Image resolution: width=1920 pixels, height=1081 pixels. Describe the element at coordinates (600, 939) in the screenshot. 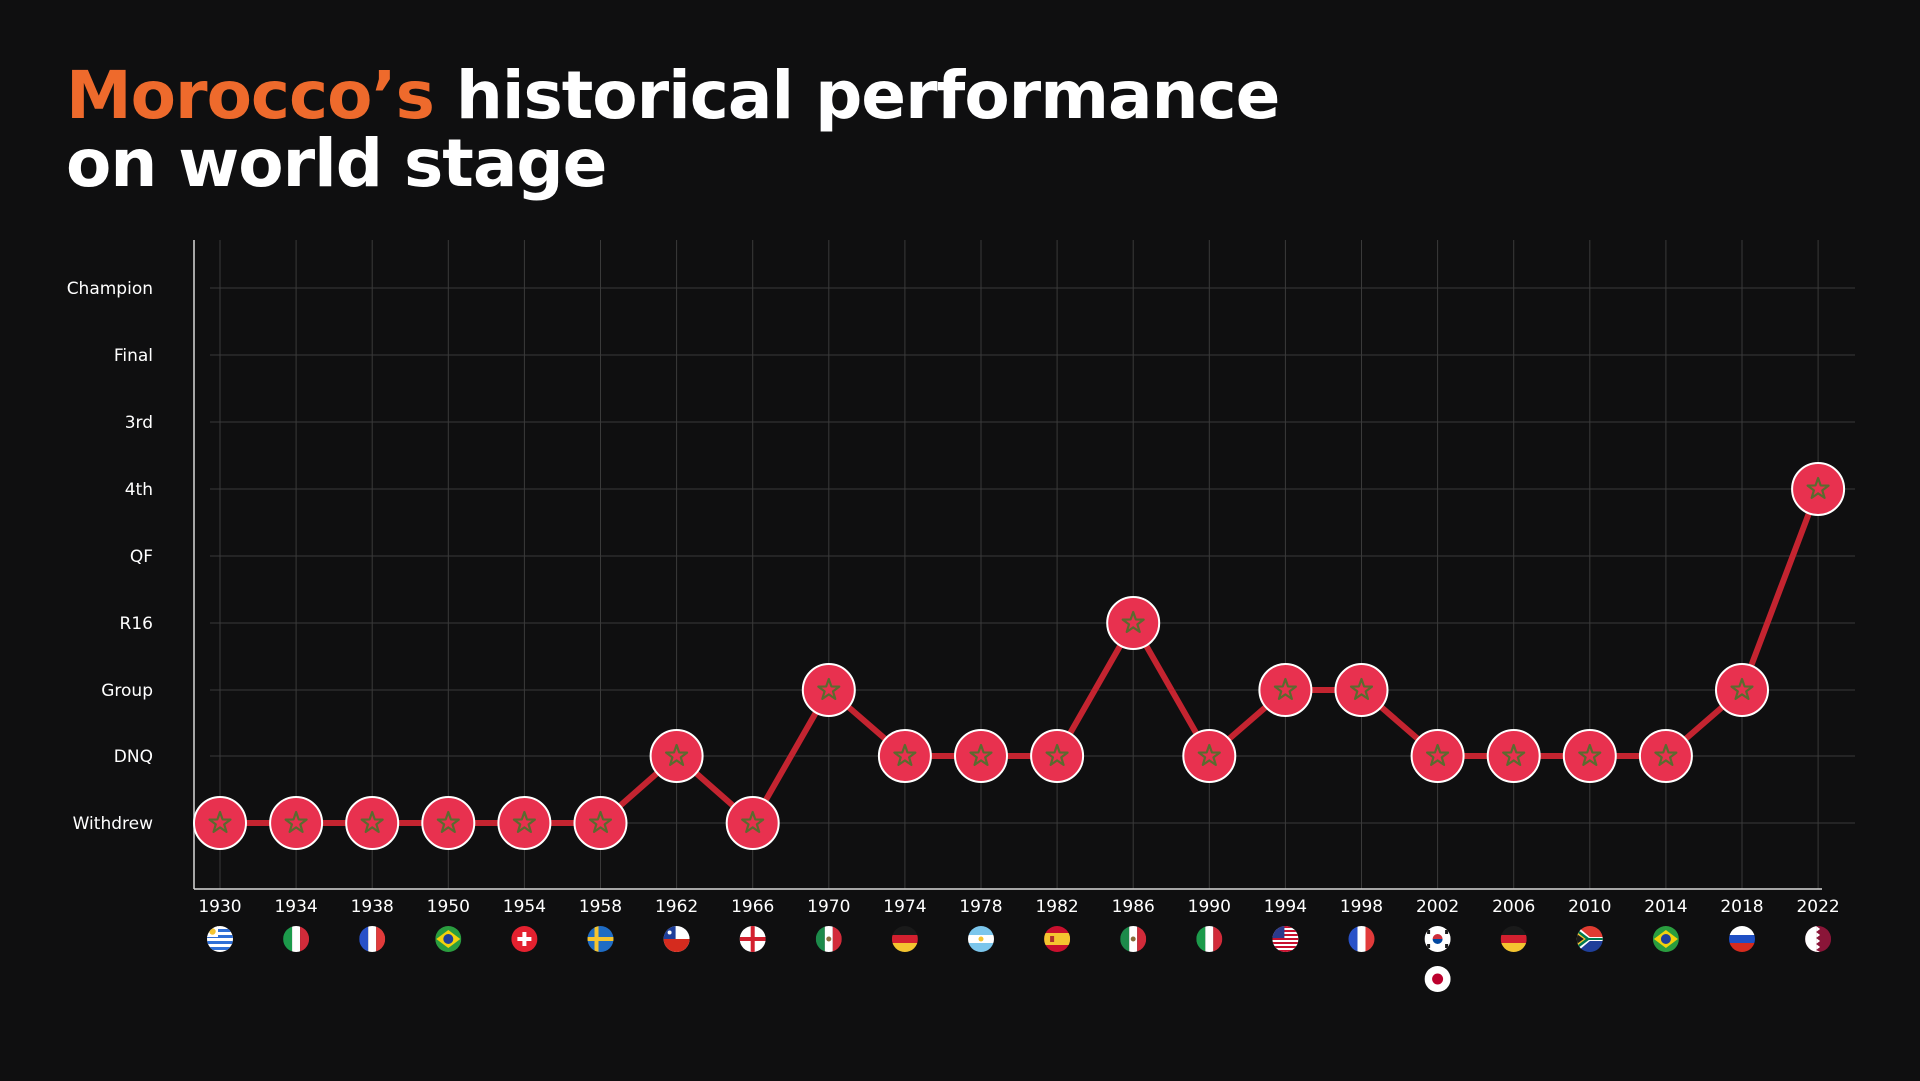

I see `sweden-flag-icon` at that location.